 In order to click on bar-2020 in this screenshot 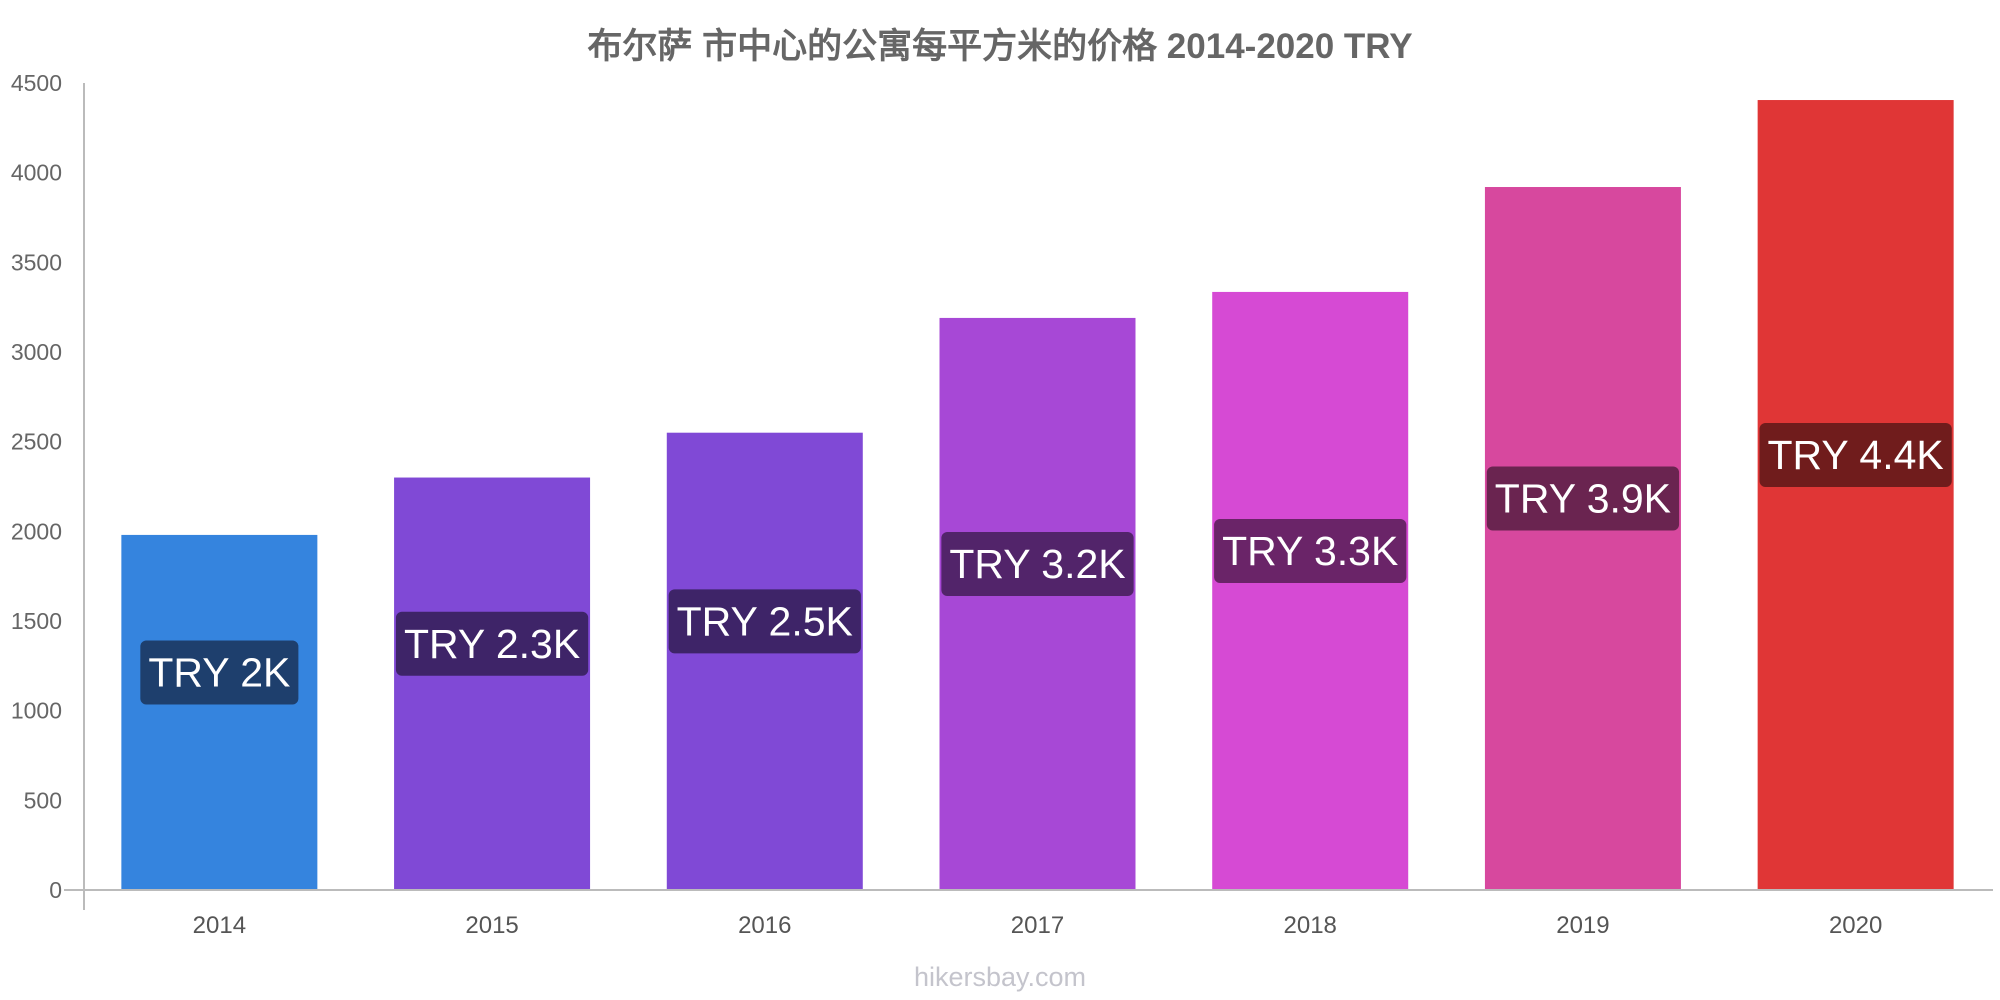, I will do `click(1855, 495)`.